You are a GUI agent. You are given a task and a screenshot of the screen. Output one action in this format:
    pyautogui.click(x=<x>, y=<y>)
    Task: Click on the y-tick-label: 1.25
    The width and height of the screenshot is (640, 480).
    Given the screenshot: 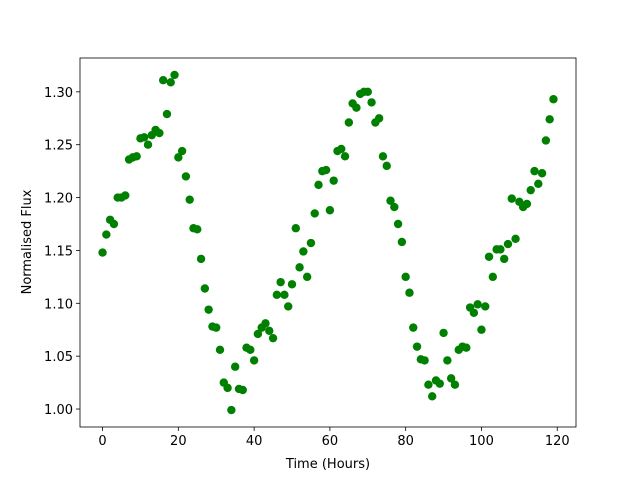 What is the action you would take?
    pyautogui.click(x=58, y=146)
    